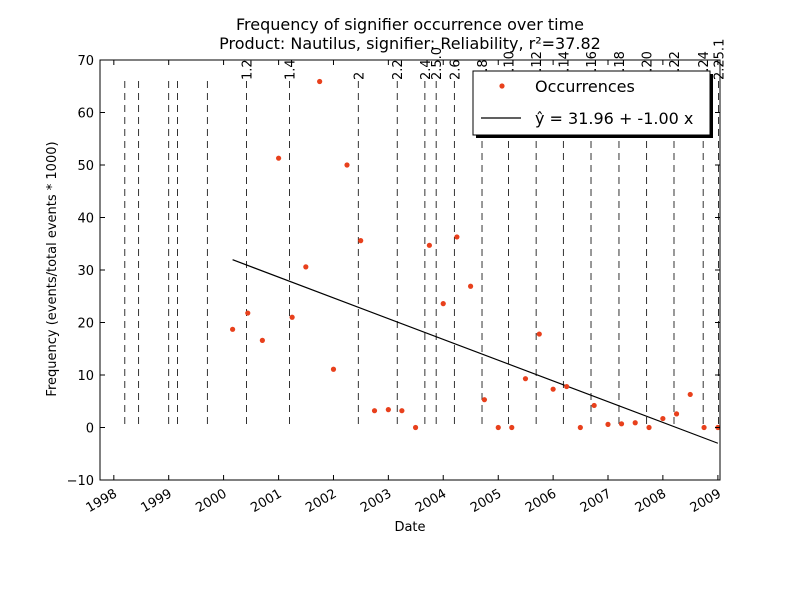  Describe the element at coordinates (52, 268) in the screenshot. I see `y-axis-label: Frequency (events/total events * 1000)` at that location.